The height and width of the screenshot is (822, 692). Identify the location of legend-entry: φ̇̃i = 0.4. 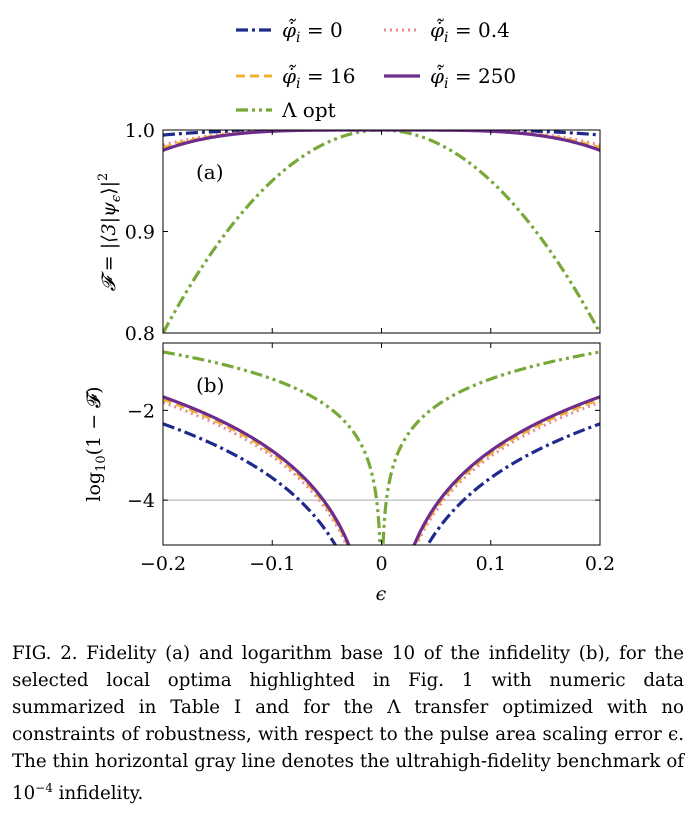
(447, 31).